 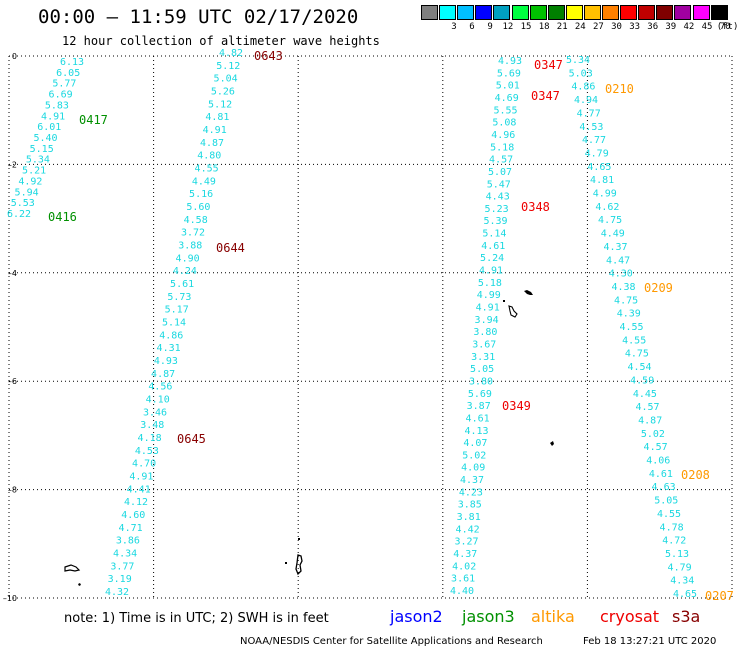 I want to click on colorbar-tick-label: 24, so click(x=580, y=27).